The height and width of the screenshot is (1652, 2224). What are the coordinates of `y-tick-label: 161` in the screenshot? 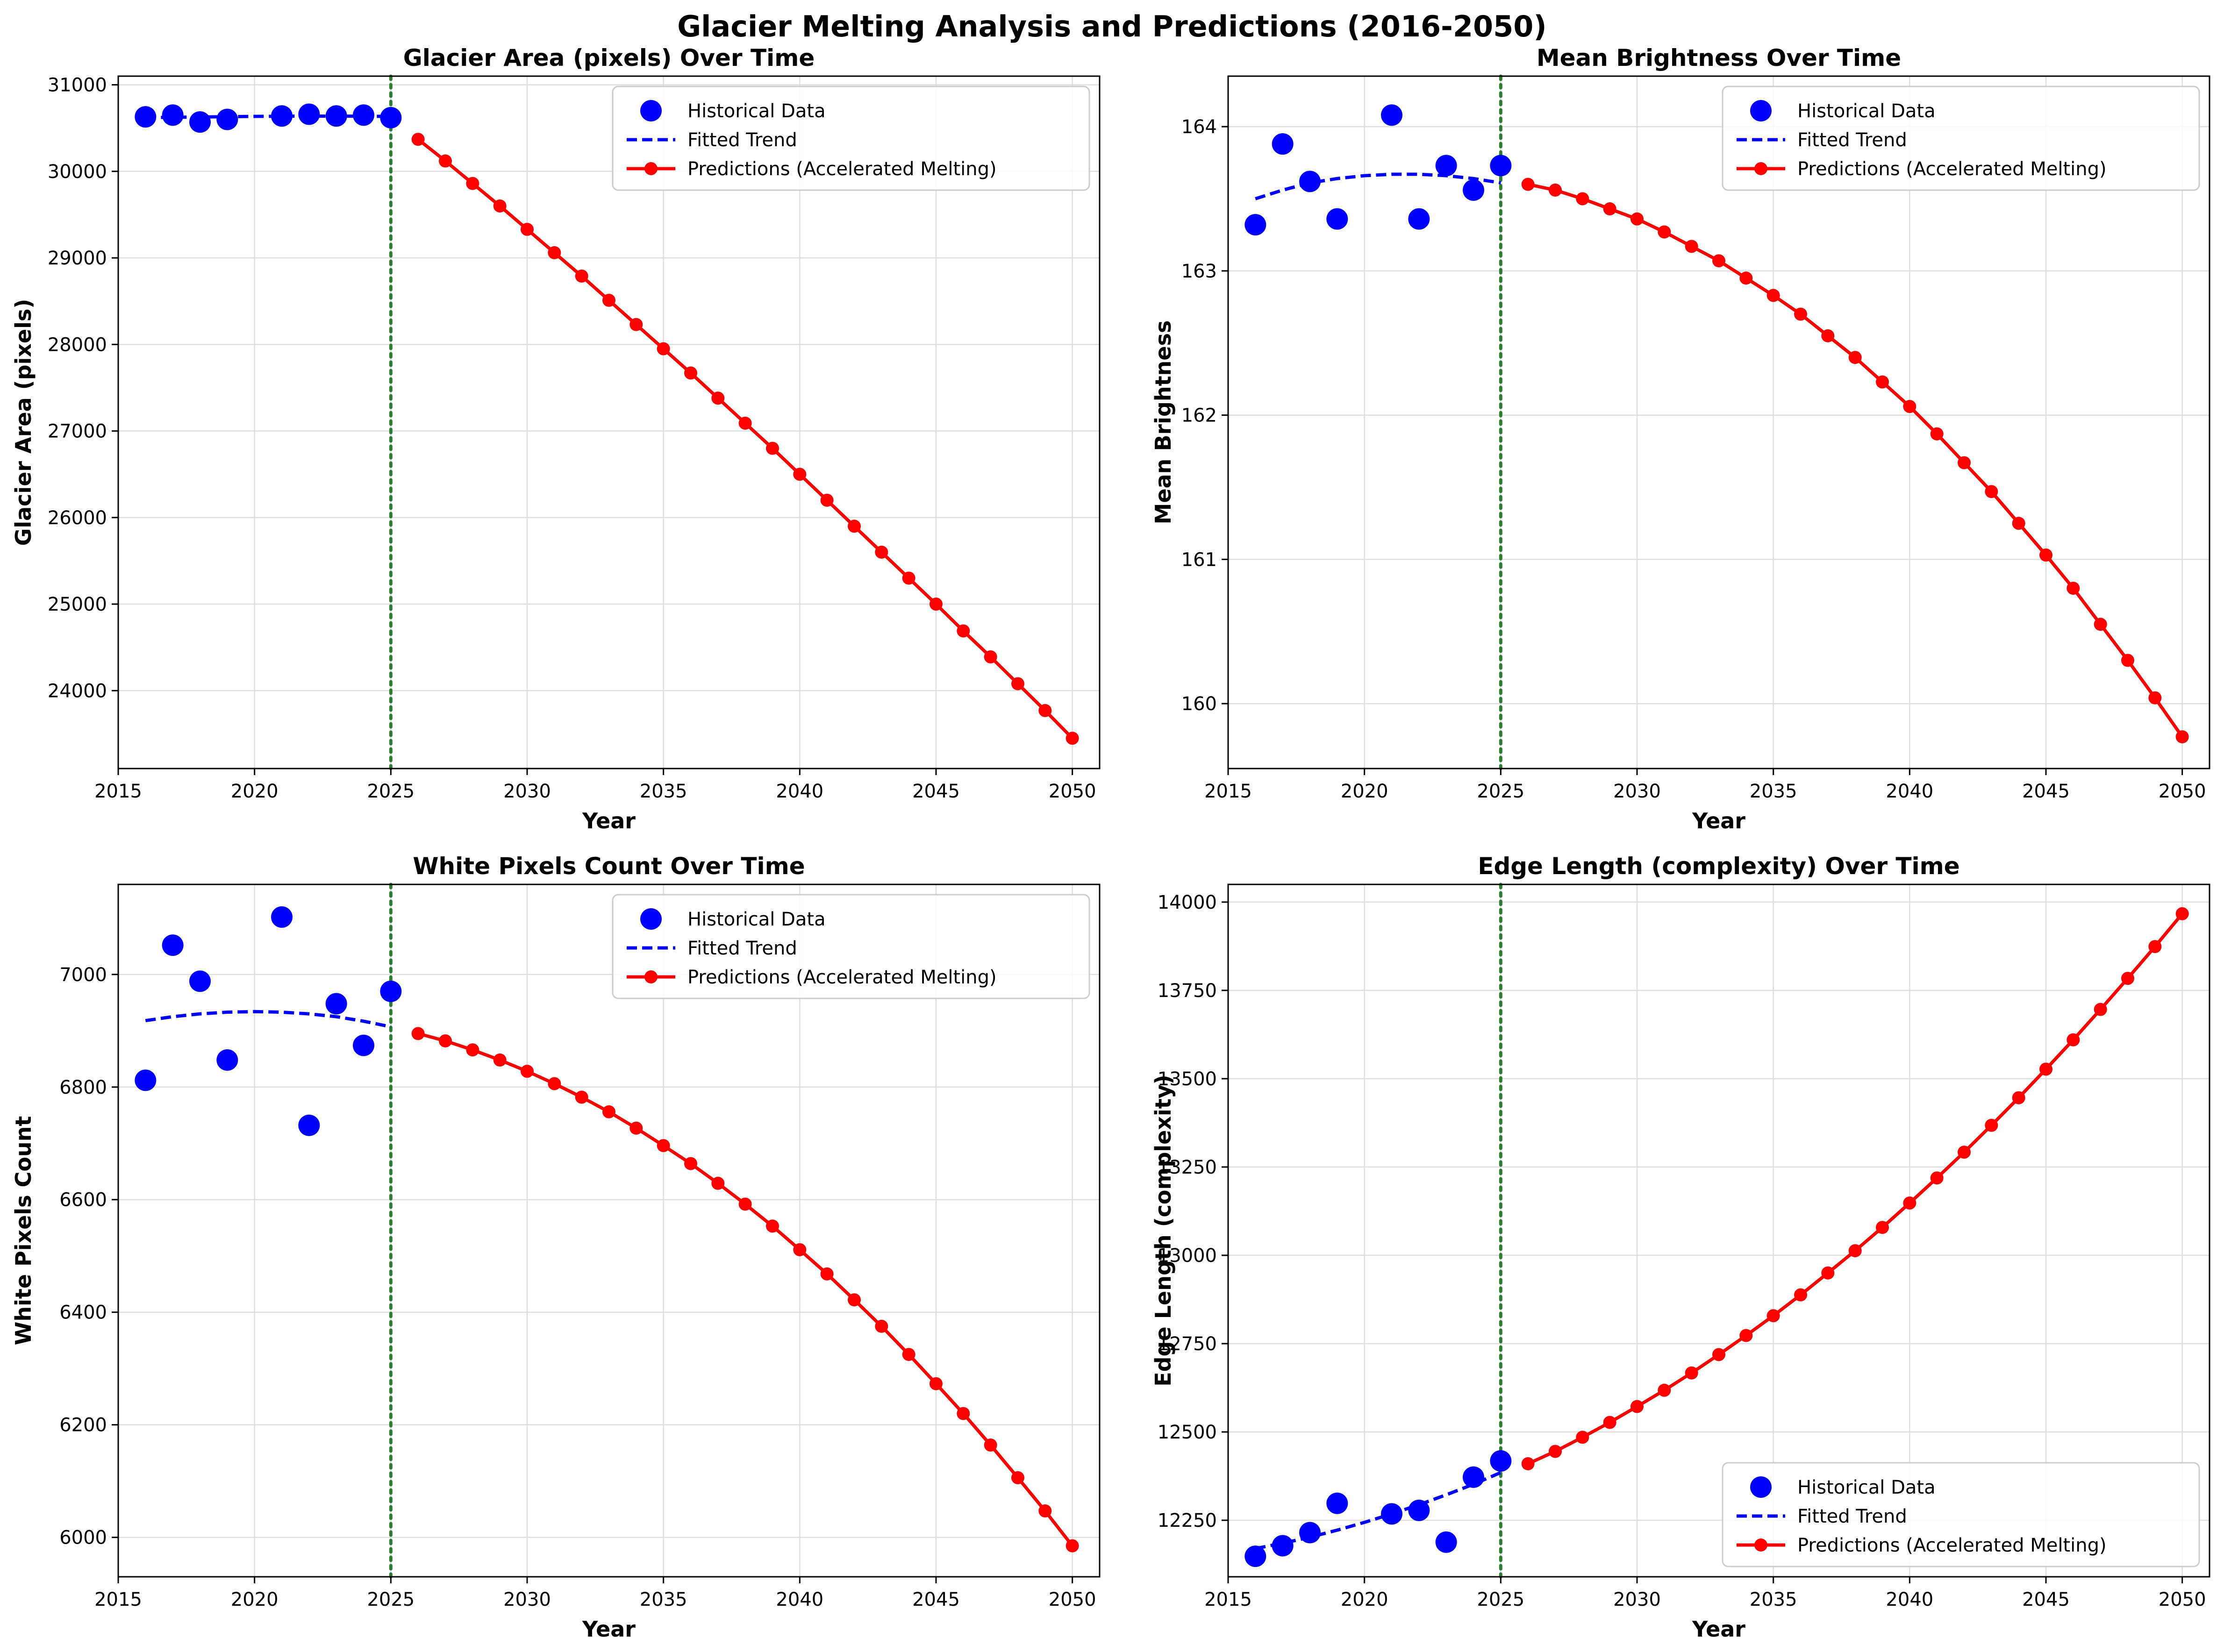 It's located at (1199, 559).